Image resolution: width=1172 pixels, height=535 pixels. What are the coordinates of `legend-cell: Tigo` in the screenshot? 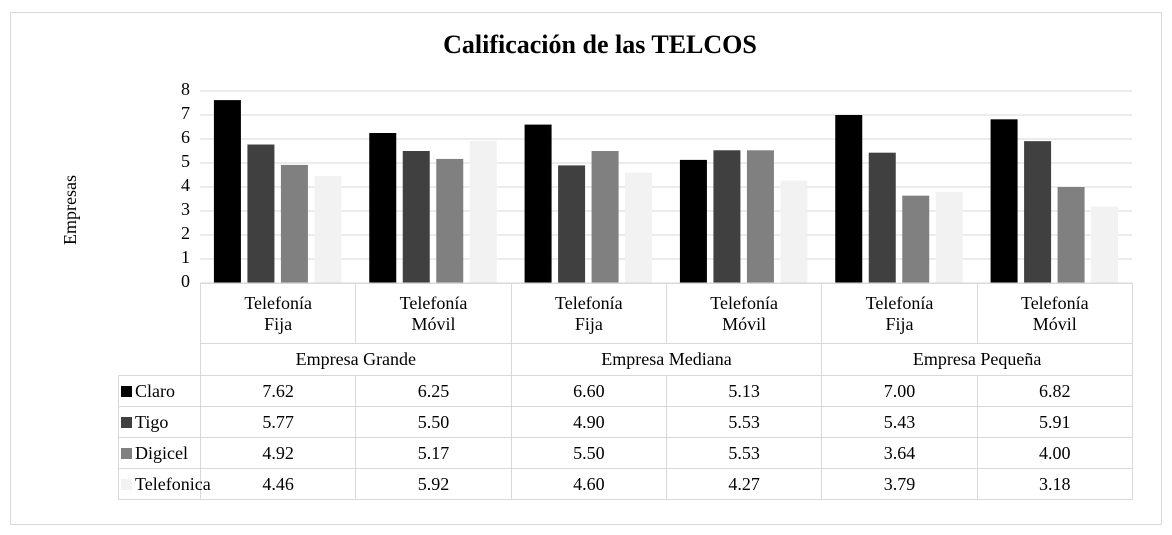 It's located at (159, 422).